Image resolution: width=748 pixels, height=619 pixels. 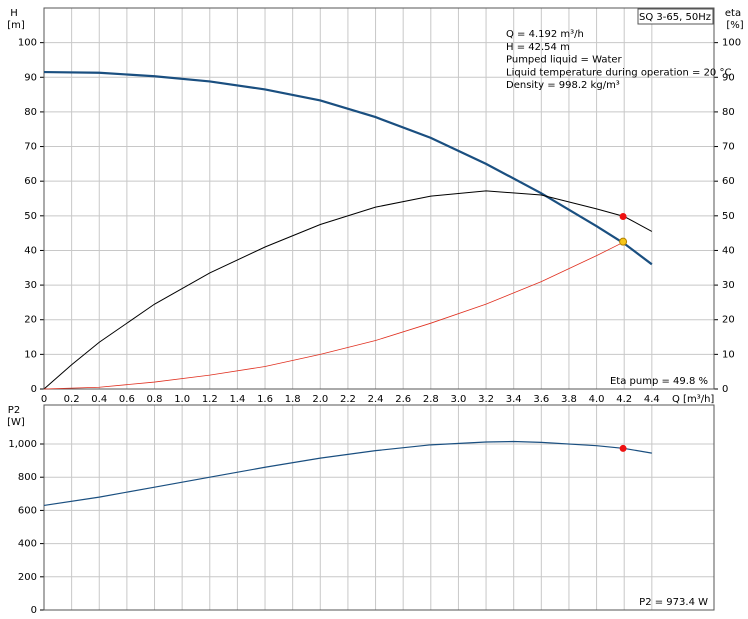 I want to click on y-tick-label: 600, so click(x=27, y=510).